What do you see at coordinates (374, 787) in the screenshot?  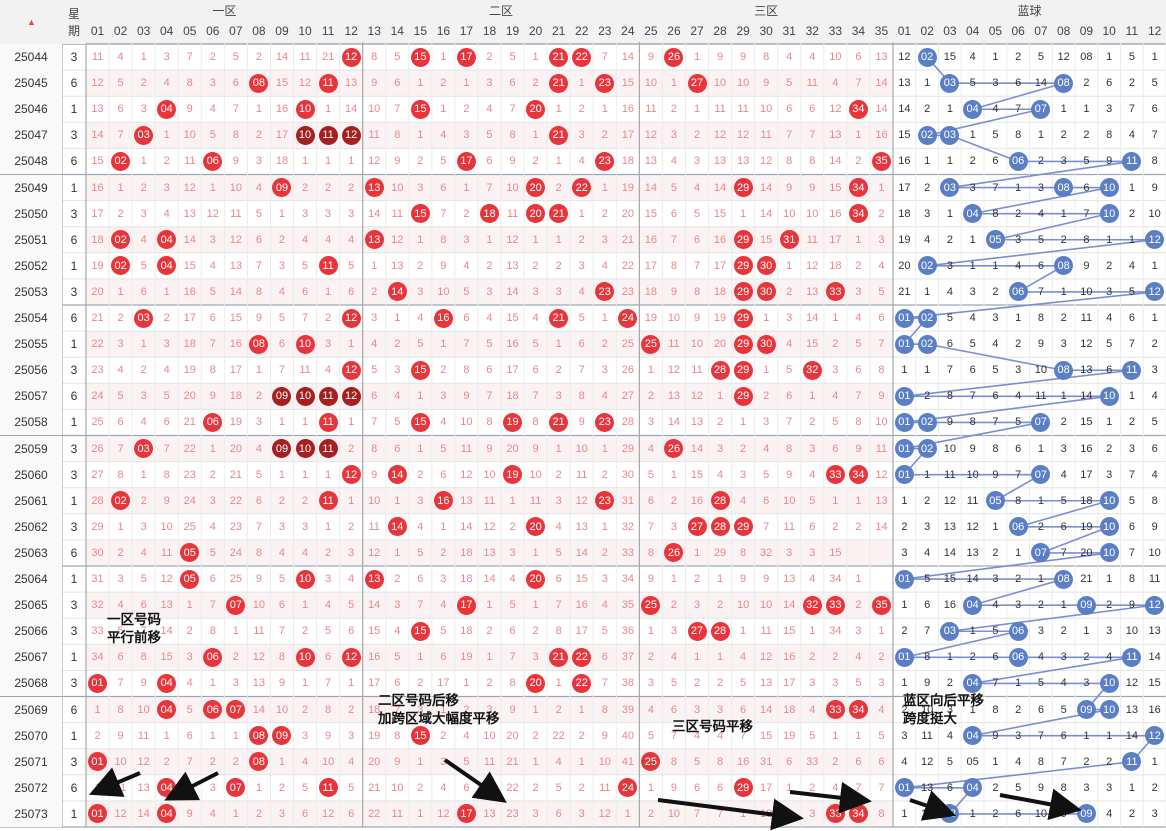 I see `omission-value: 21` at bounding box center [374, 787].